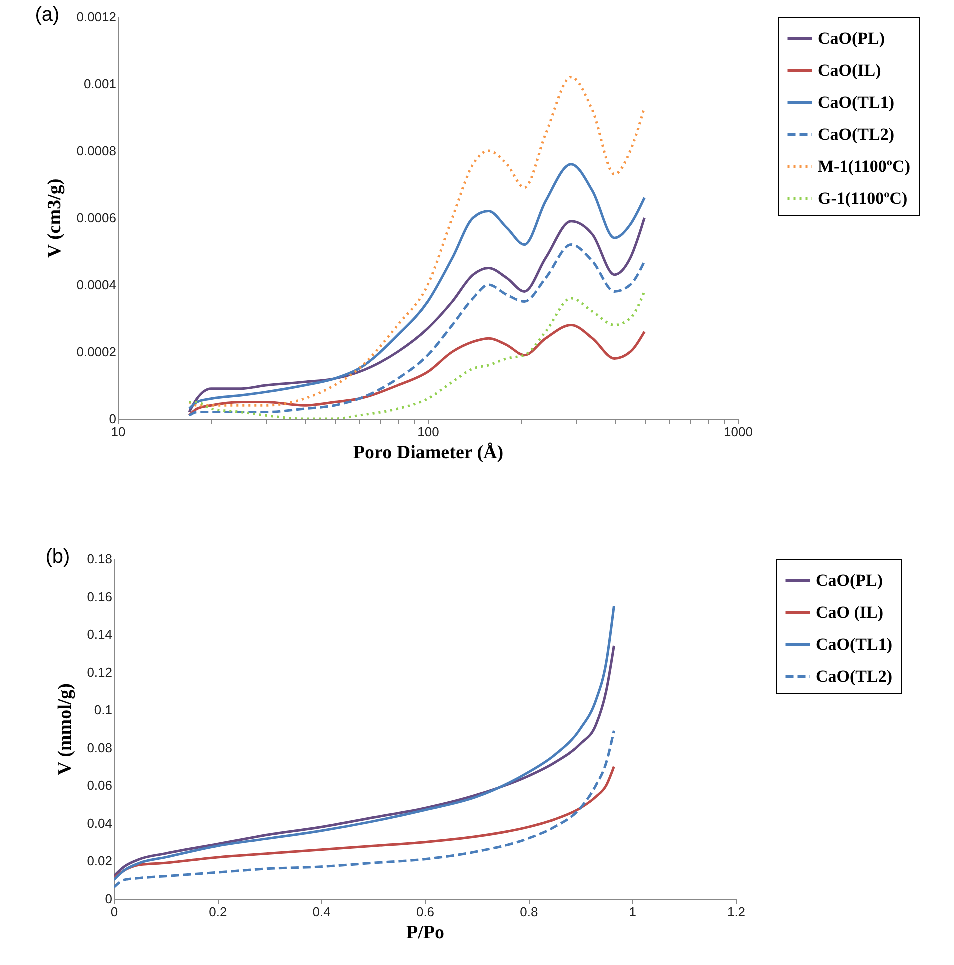 The height and width of the screenshot is (965, 954). I want to click on y-tick-label: 0.16, so click(99, 596).